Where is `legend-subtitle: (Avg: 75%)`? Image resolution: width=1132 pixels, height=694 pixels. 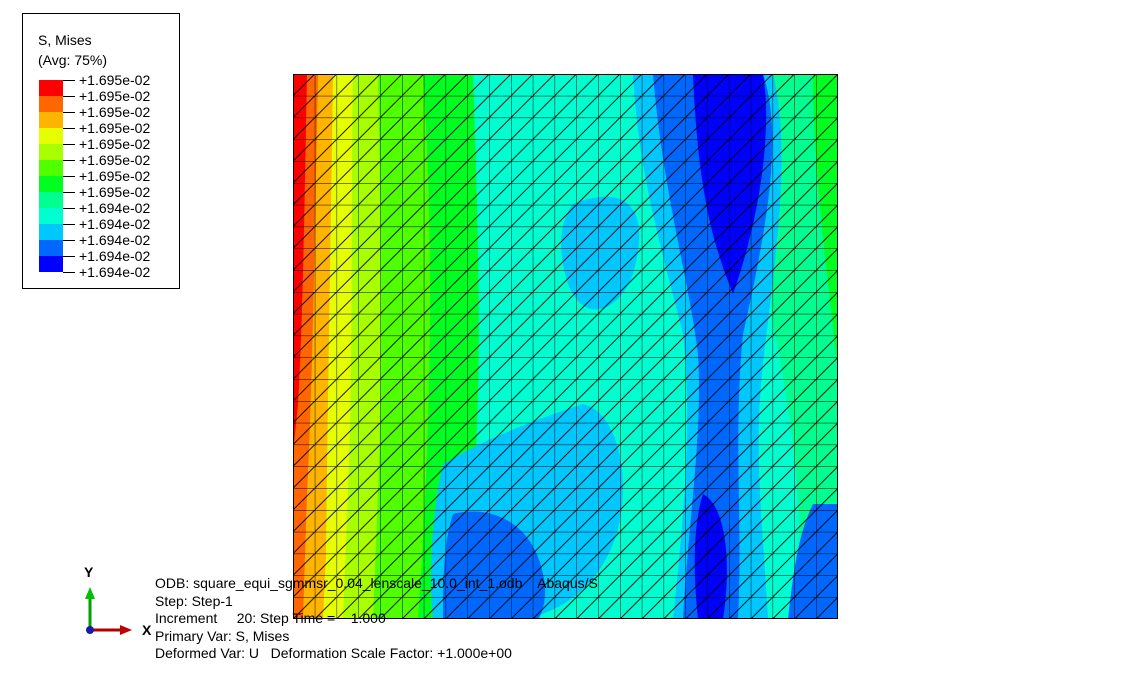 legend-subtitle: (Avg: 75%) is located at coordinates (72, 60).